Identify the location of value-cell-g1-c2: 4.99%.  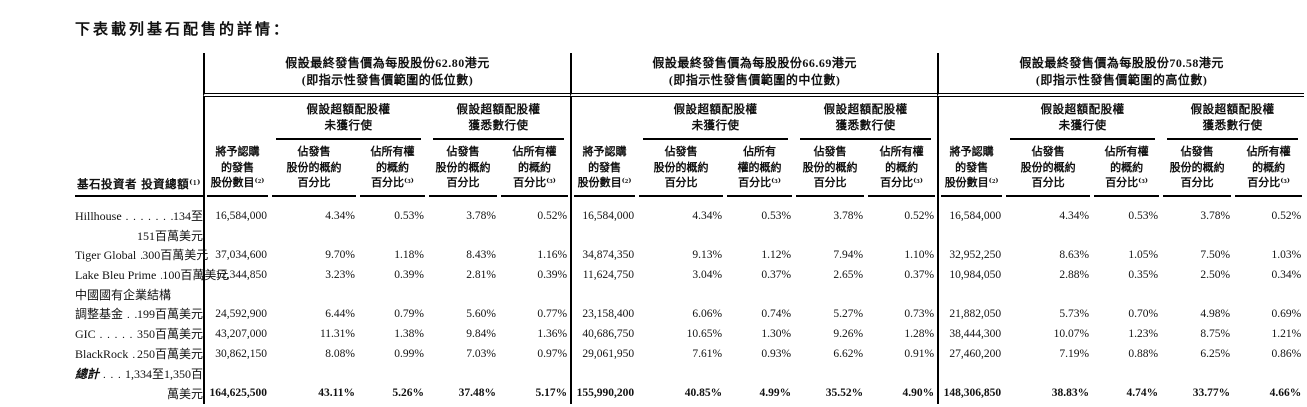
(775, 392).